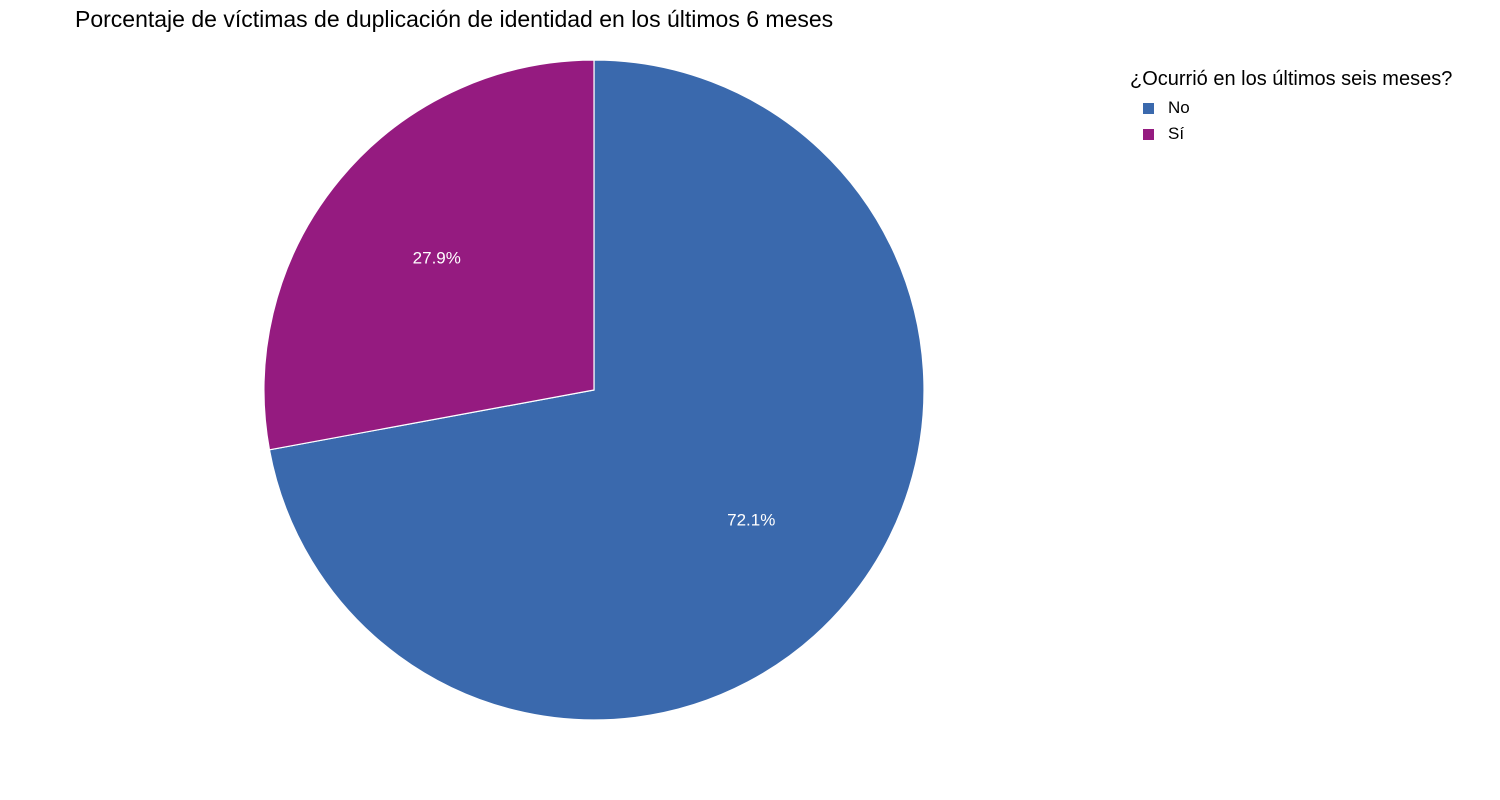 This screenshot has height=800, width=1500. What do you see at coordinates (1179, 107) in the screenshot?
I see `legend-label-no: No` at bounding box center [1179, 107].